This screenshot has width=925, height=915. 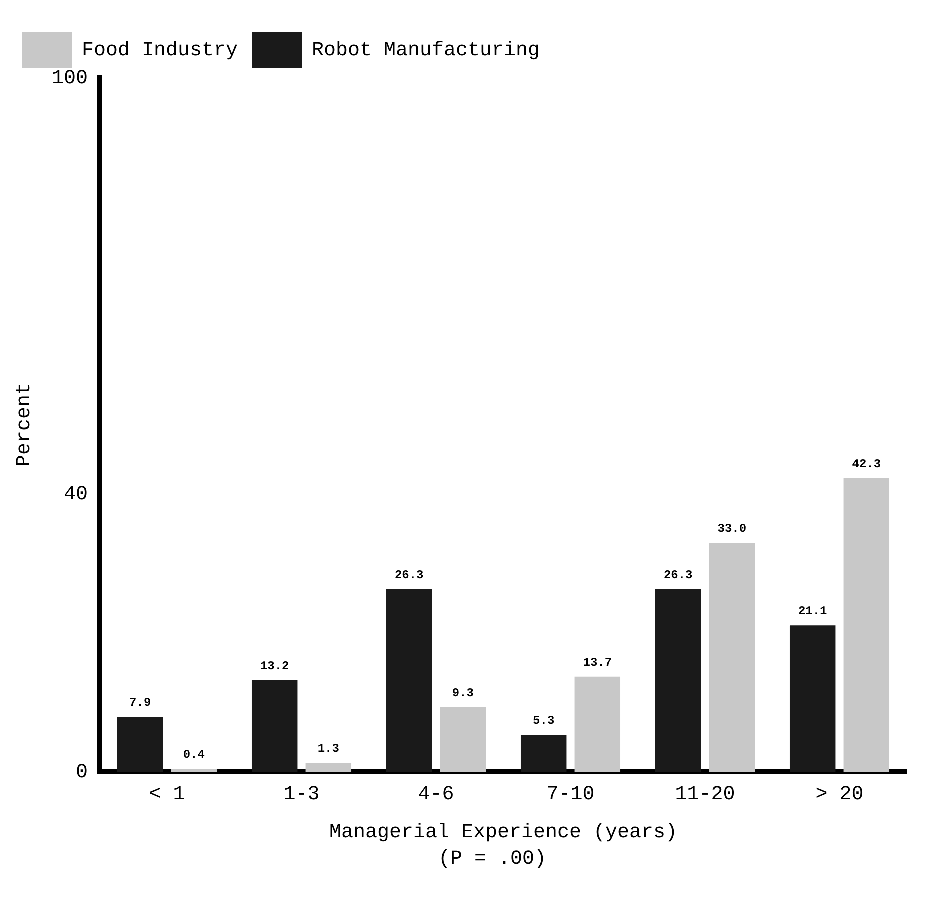 What do you see at coordinates (840, 794) in the screenshot?
I see `x-tick-label: > 20` at bounding box center [840, 794].